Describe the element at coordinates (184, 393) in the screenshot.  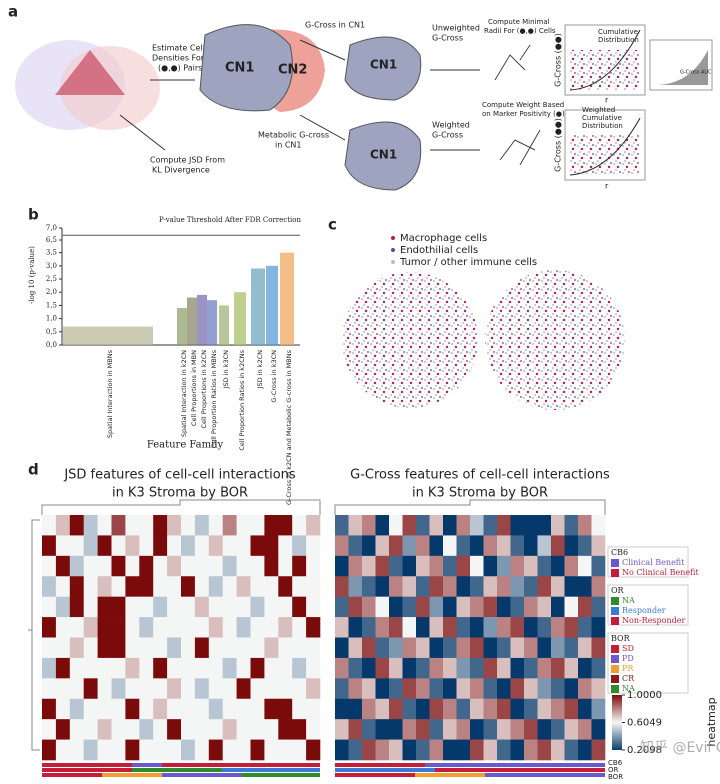
I see `x-tick-label: Spatial Interaction in k2CN` at that location.